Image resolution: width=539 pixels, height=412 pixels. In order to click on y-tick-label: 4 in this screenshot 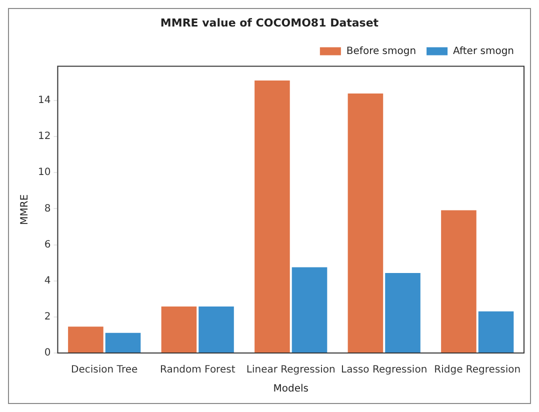, I will do `click(47, 280)`.